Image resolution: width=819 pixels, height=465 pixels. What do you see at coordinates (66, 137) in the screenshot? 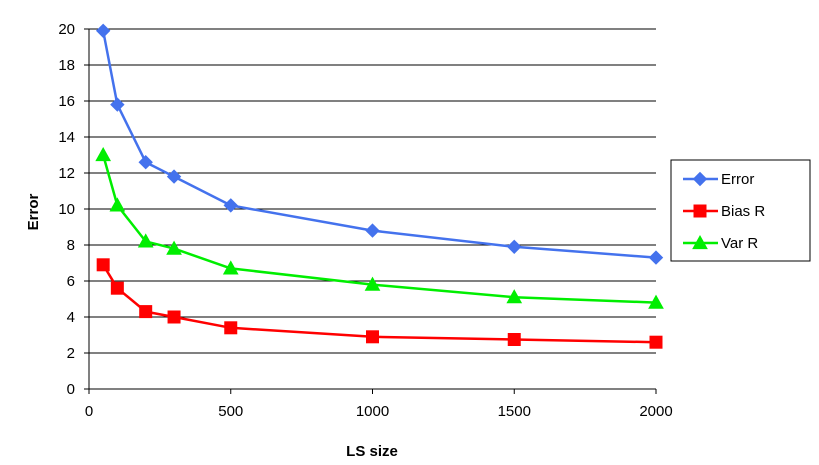
I see `y-tick-label: 14` at bounding box center [66, 137].